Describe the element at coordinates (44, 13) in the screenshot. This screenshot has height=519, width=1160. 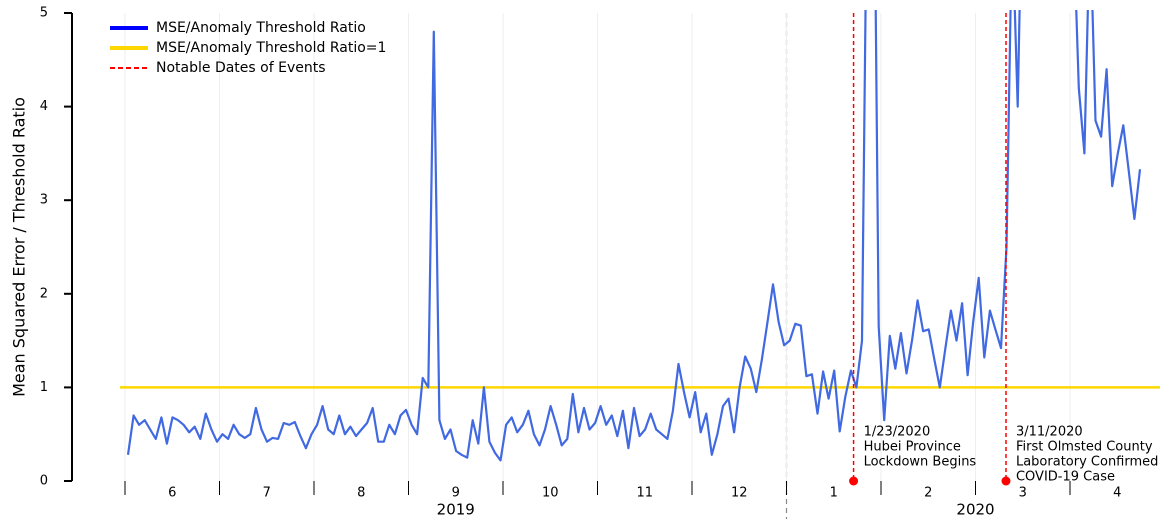
I see `y-tick-label: 5` at that location.